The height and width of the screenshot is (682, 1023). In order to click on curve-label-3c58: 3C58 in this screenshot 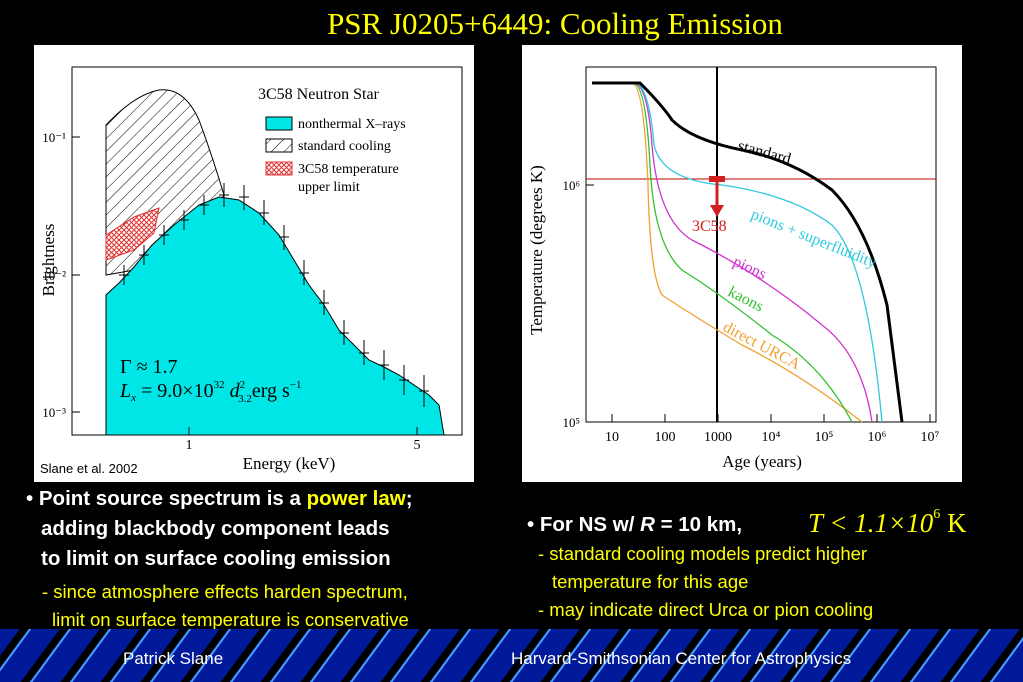, I will do `click(709, 226)`.